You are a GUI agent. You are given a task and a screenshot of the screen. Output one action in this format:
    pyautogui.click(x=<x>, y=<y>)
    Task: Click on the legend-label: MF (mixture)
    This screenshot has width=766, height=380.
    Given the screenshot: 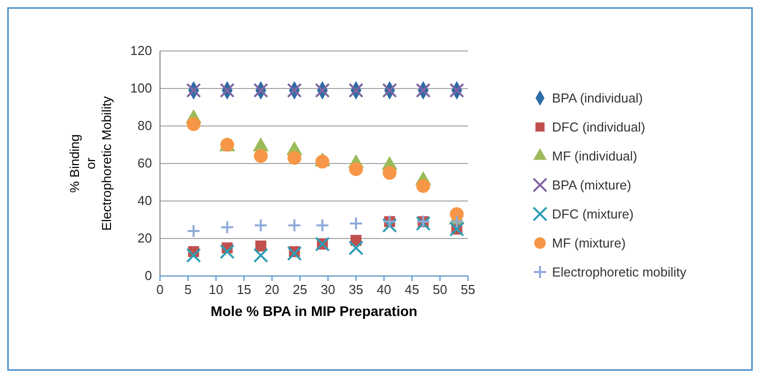 What is the action you would take?
    pyautogui.click(x=589, y=243)
    